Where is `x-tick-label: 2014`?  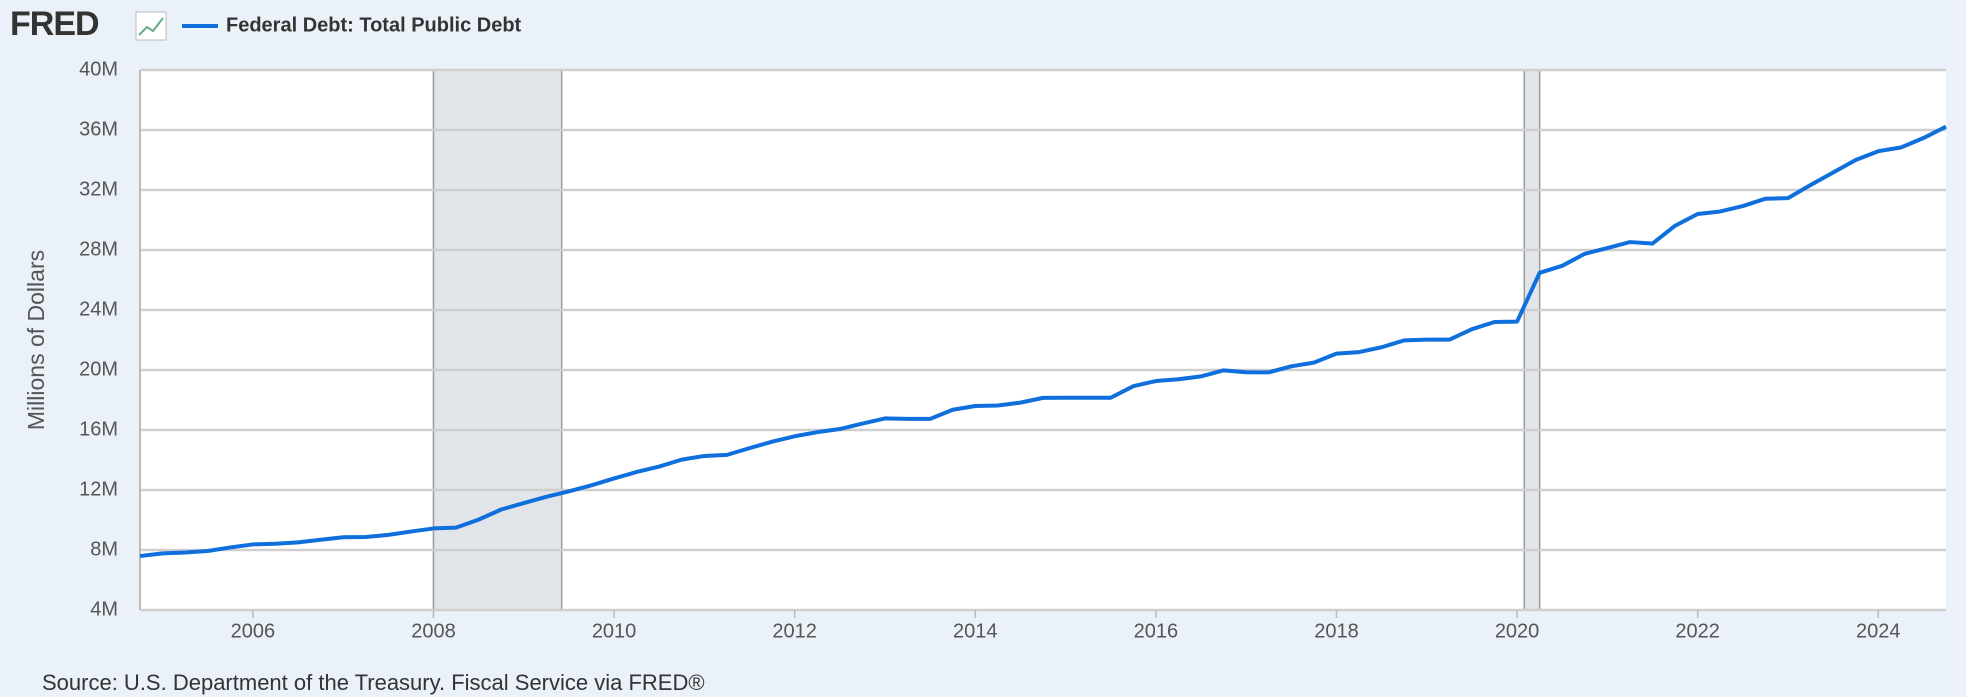 x-tick-label: 2014 is located at coordinates (975, 631).